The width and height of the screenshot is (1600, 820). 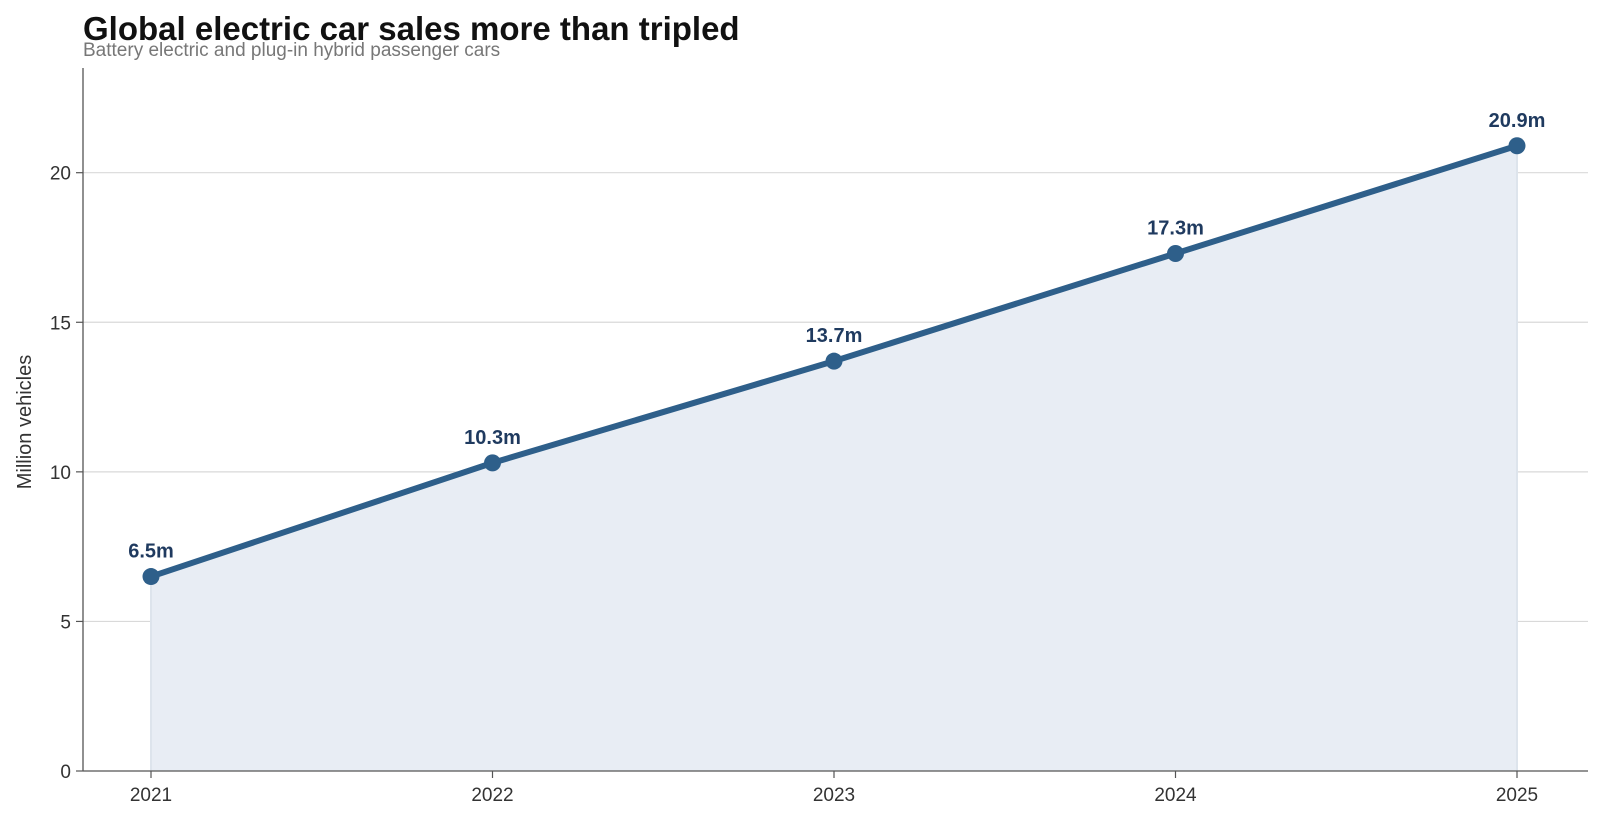 What do you see at coordinates (151, 552) in the screenshot?
I see `data-label-2021: 6.5m` at bounding box center [151, 552].